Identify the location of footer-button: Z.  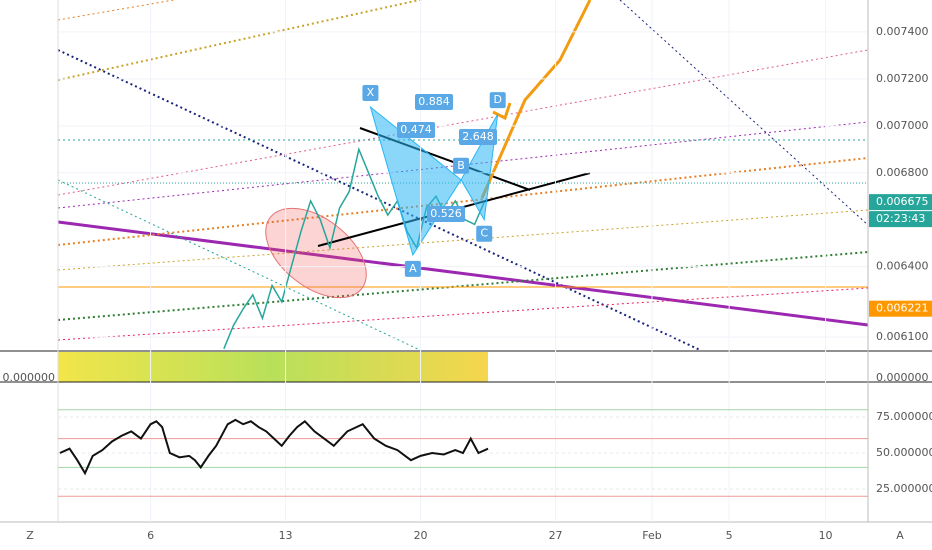
(30, 535).